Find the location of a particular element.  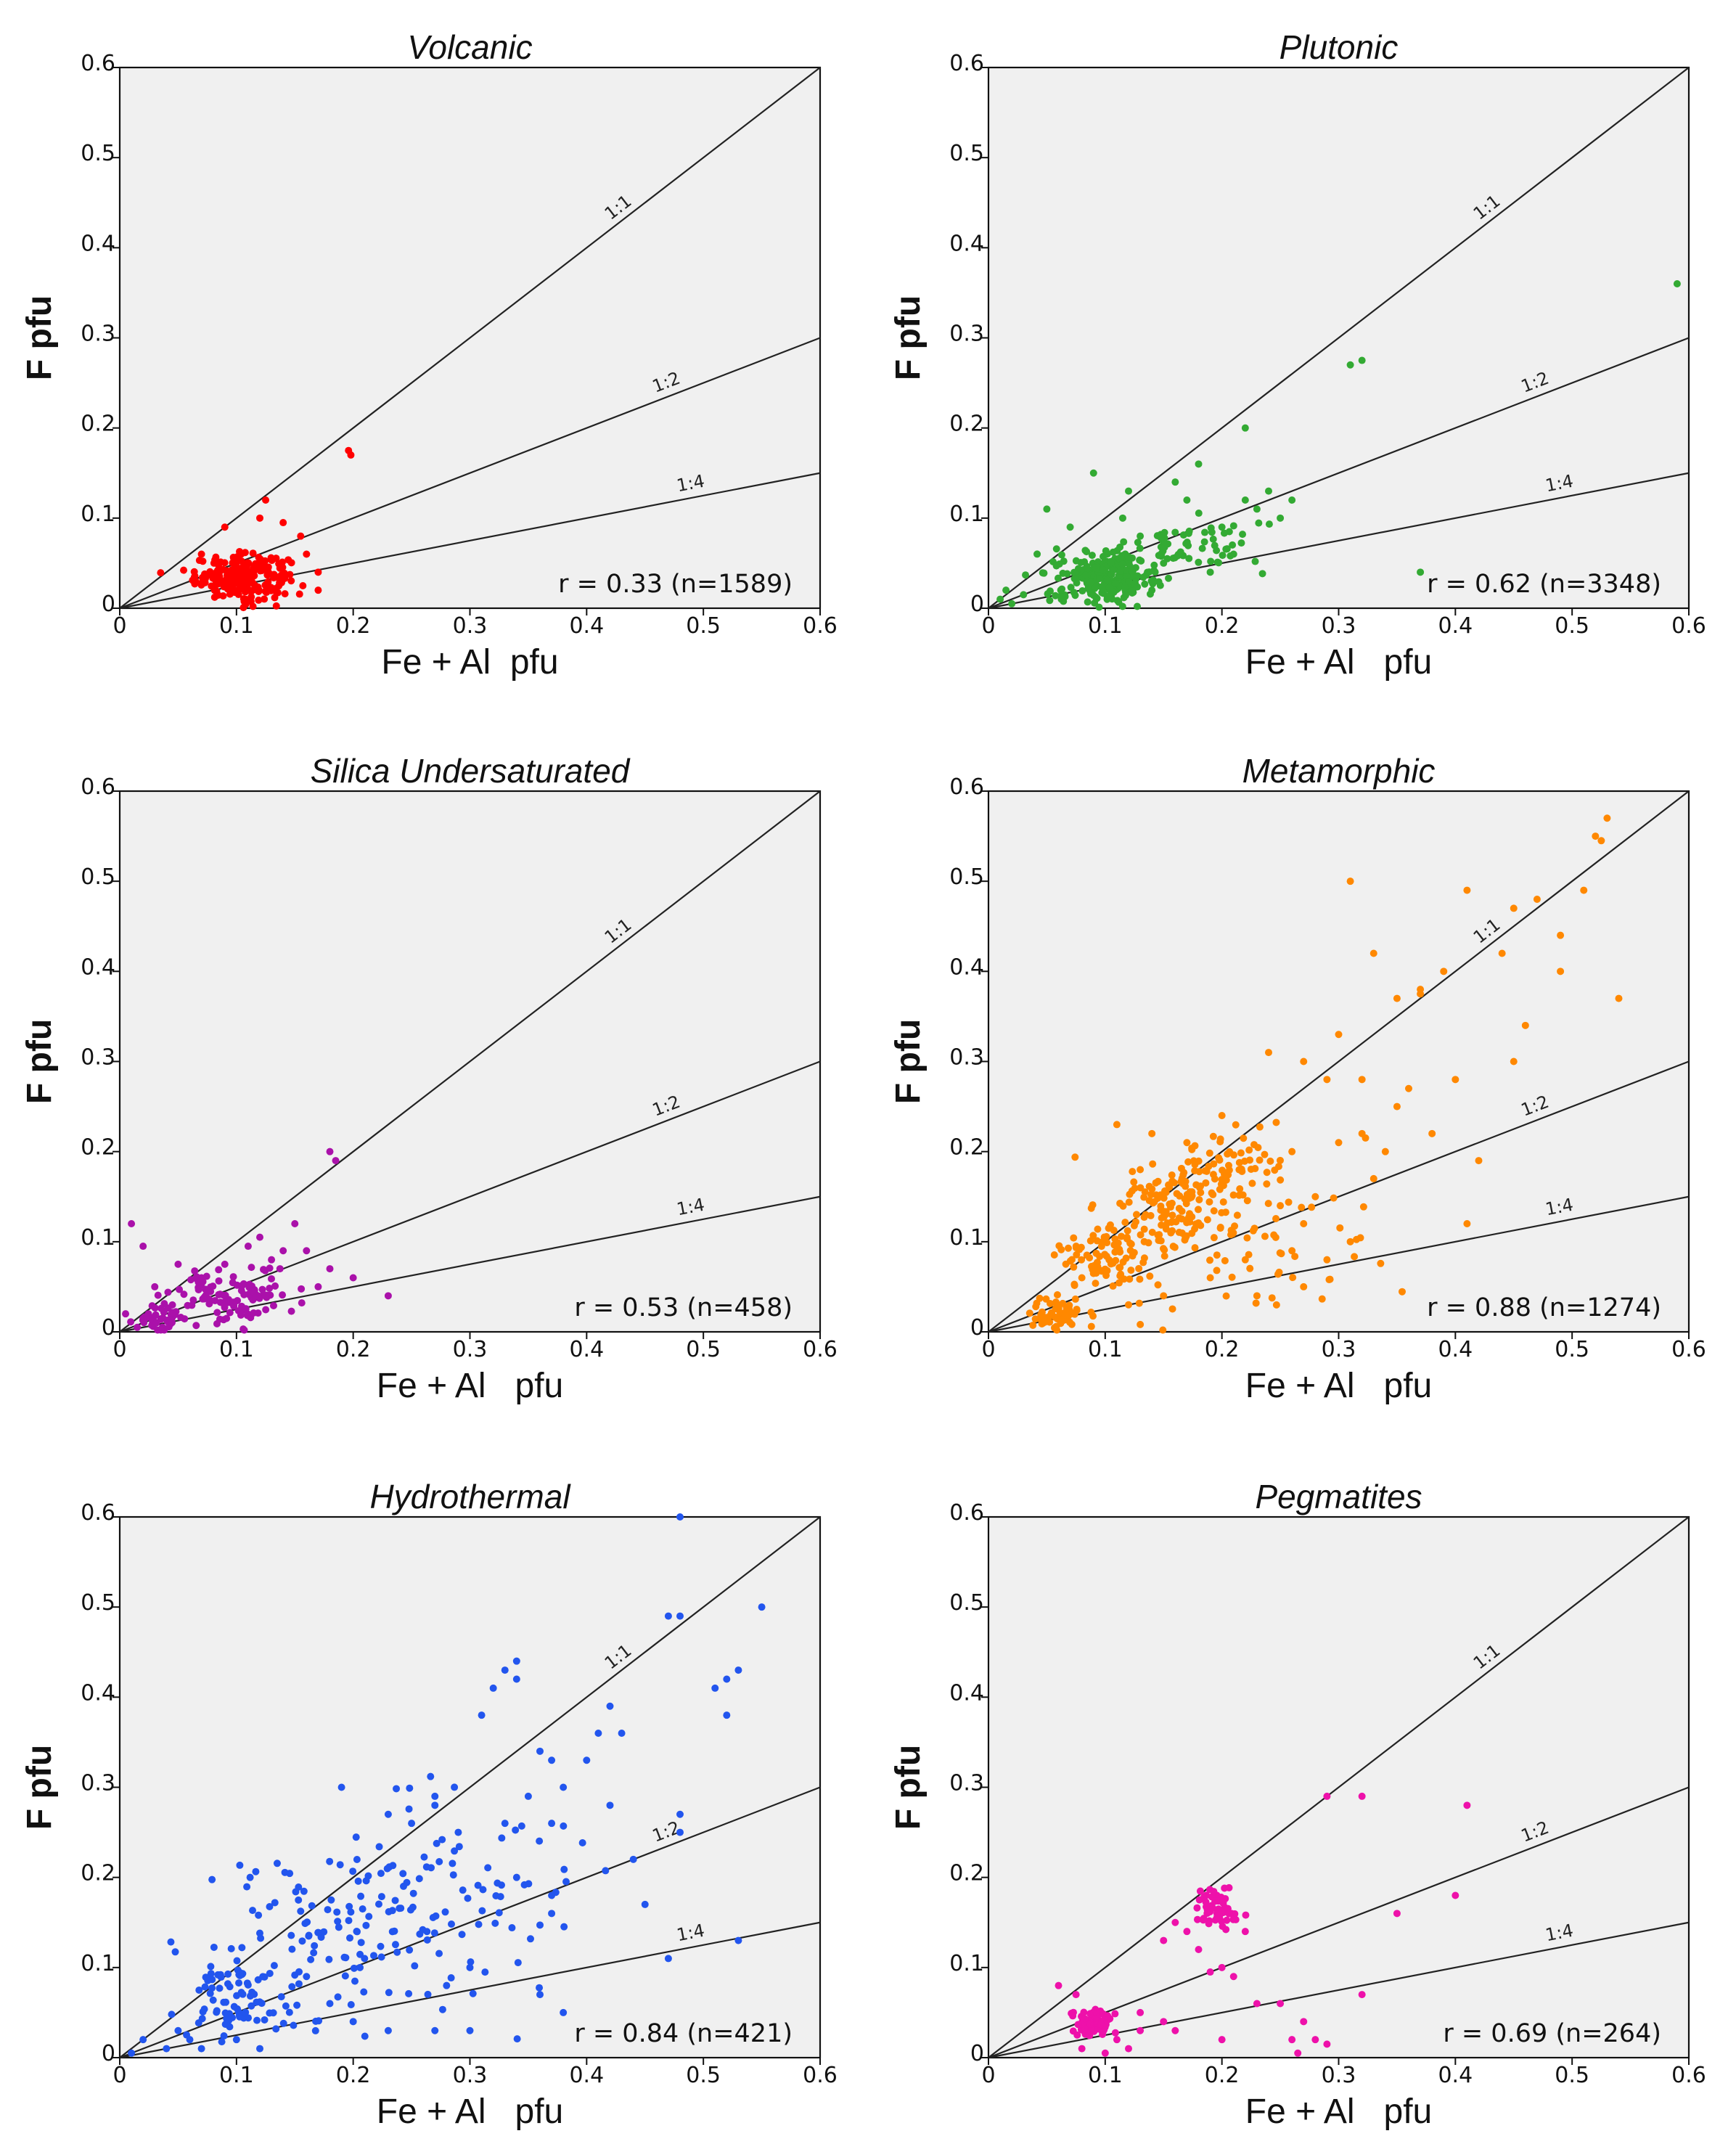

y-tick-label: 0.4 is located at coordinates (966, 967).